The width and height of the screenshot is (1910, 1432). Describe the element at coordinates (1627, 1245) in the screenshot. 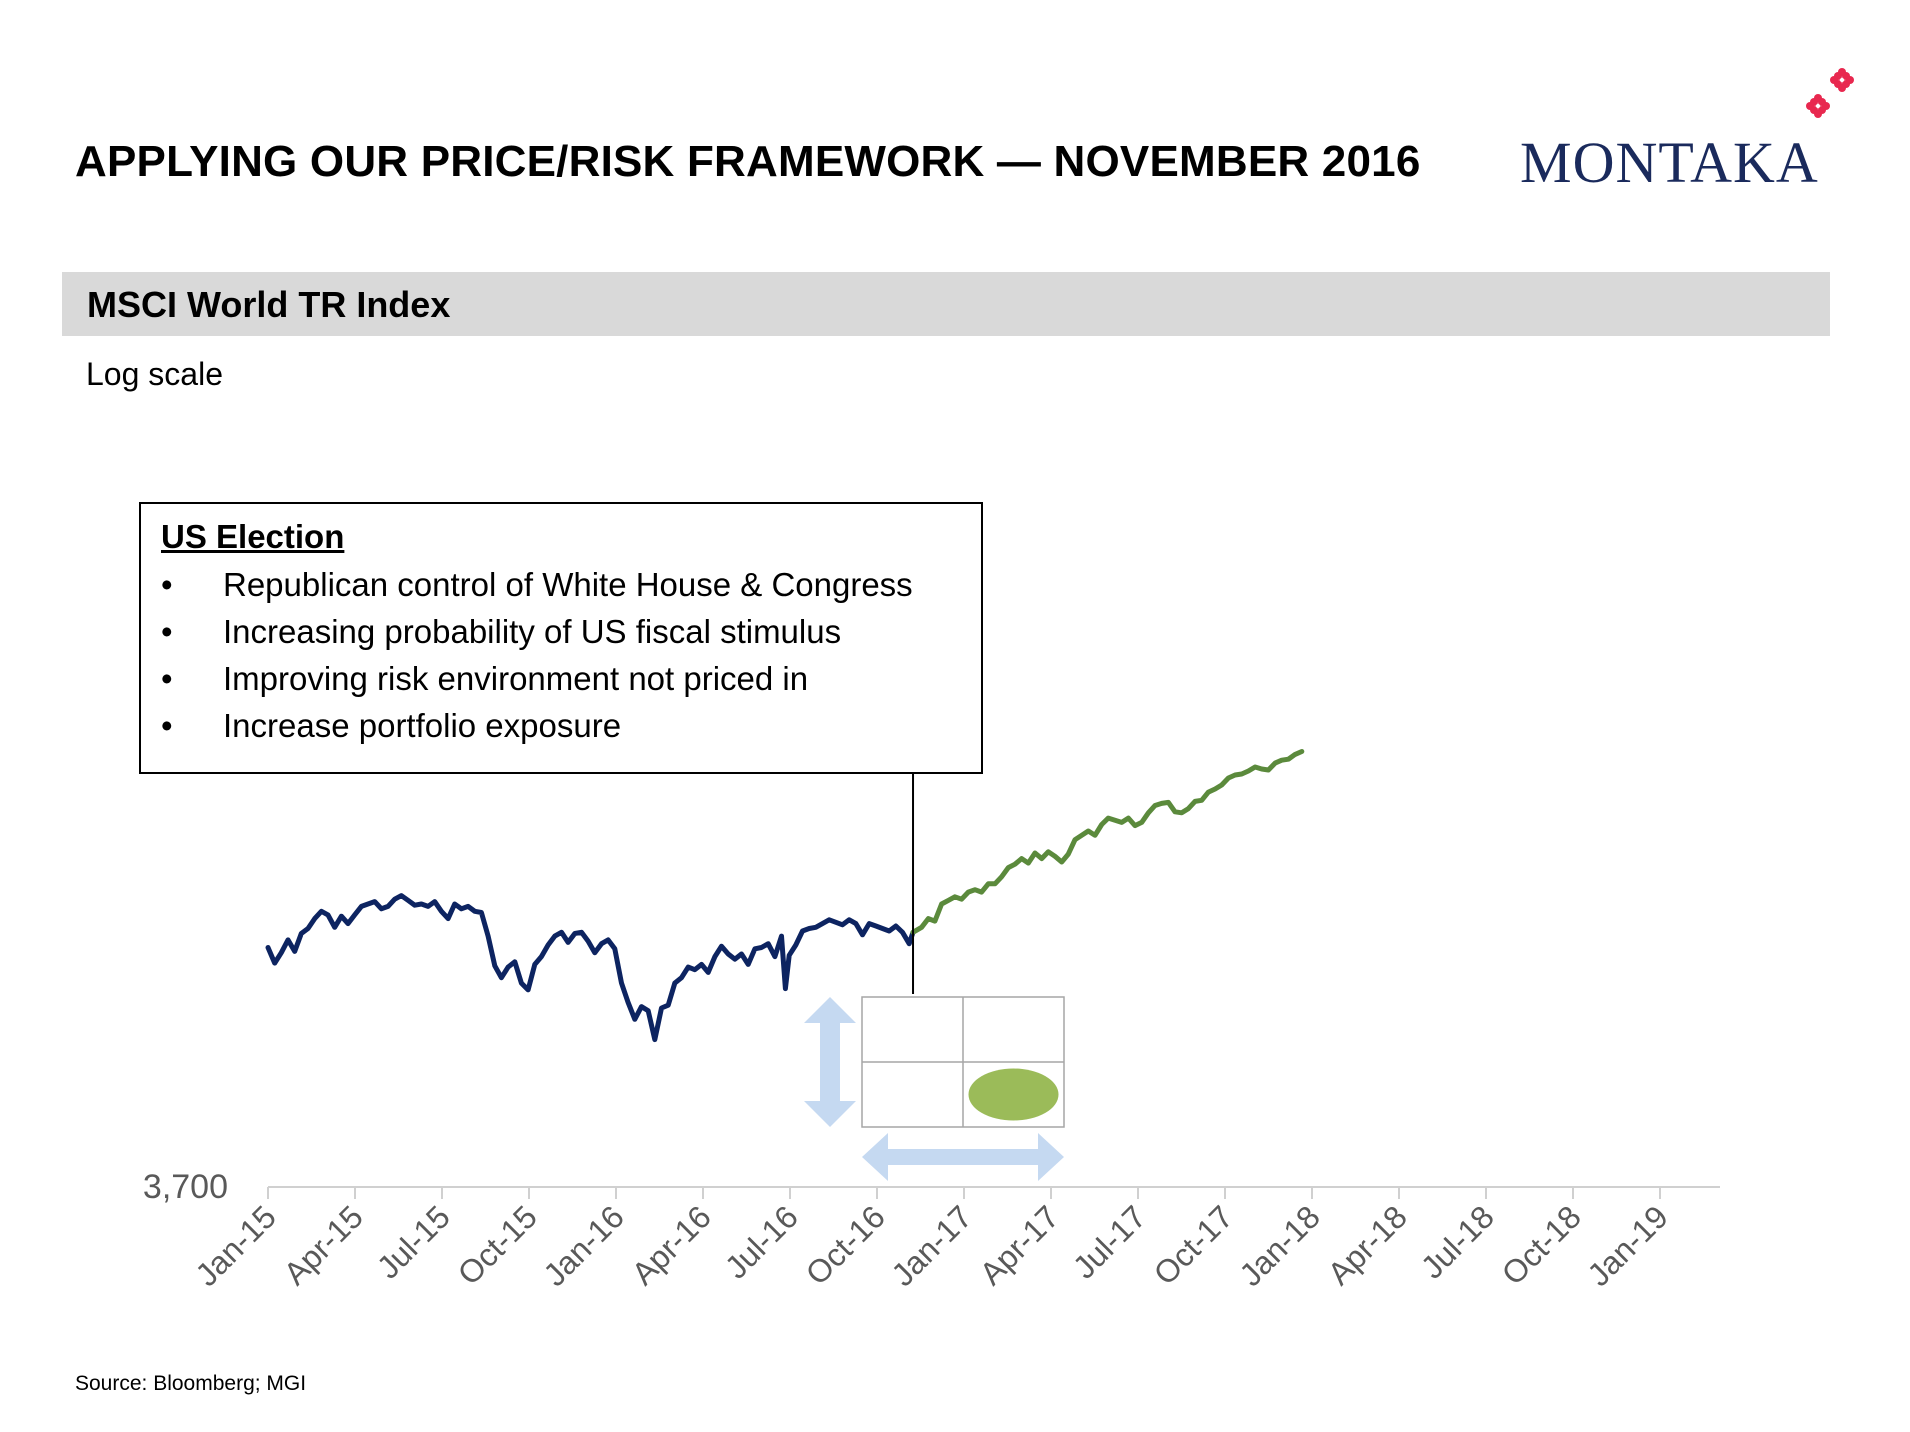

I see `x-tick-label: Jan-19` at that location.